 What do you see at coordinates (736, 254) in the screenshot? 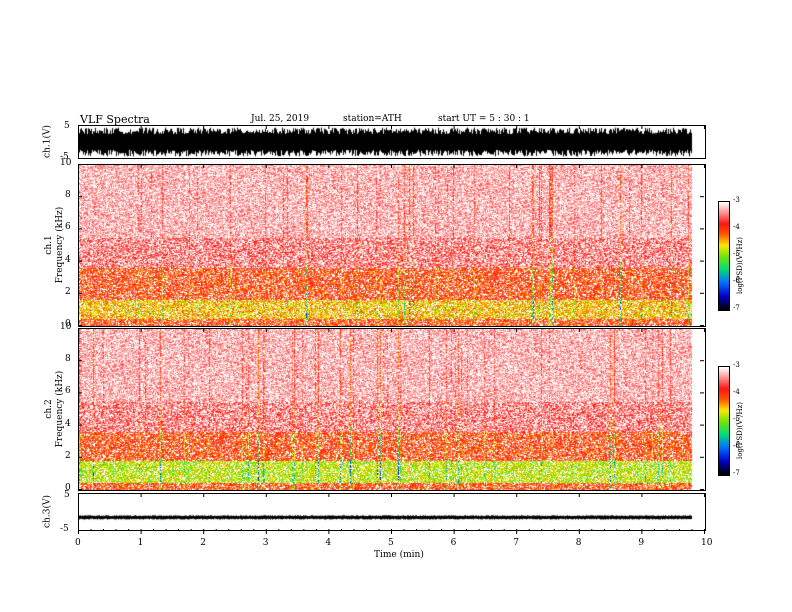
I see `ch1-colorbar-tick-2: -5` at bounding box center [736, 254].